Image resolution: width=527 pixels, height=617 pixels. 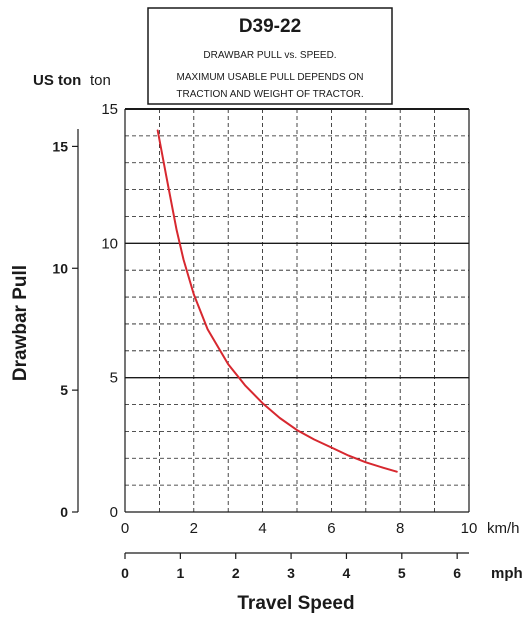 I want to click on ton-tick-label: 0, so click(x=114, y=512).